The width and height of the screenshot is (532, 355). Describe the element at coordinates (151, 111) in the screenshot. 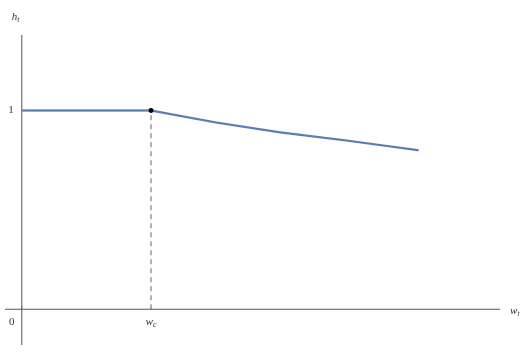

I see `kink-point` at that location.